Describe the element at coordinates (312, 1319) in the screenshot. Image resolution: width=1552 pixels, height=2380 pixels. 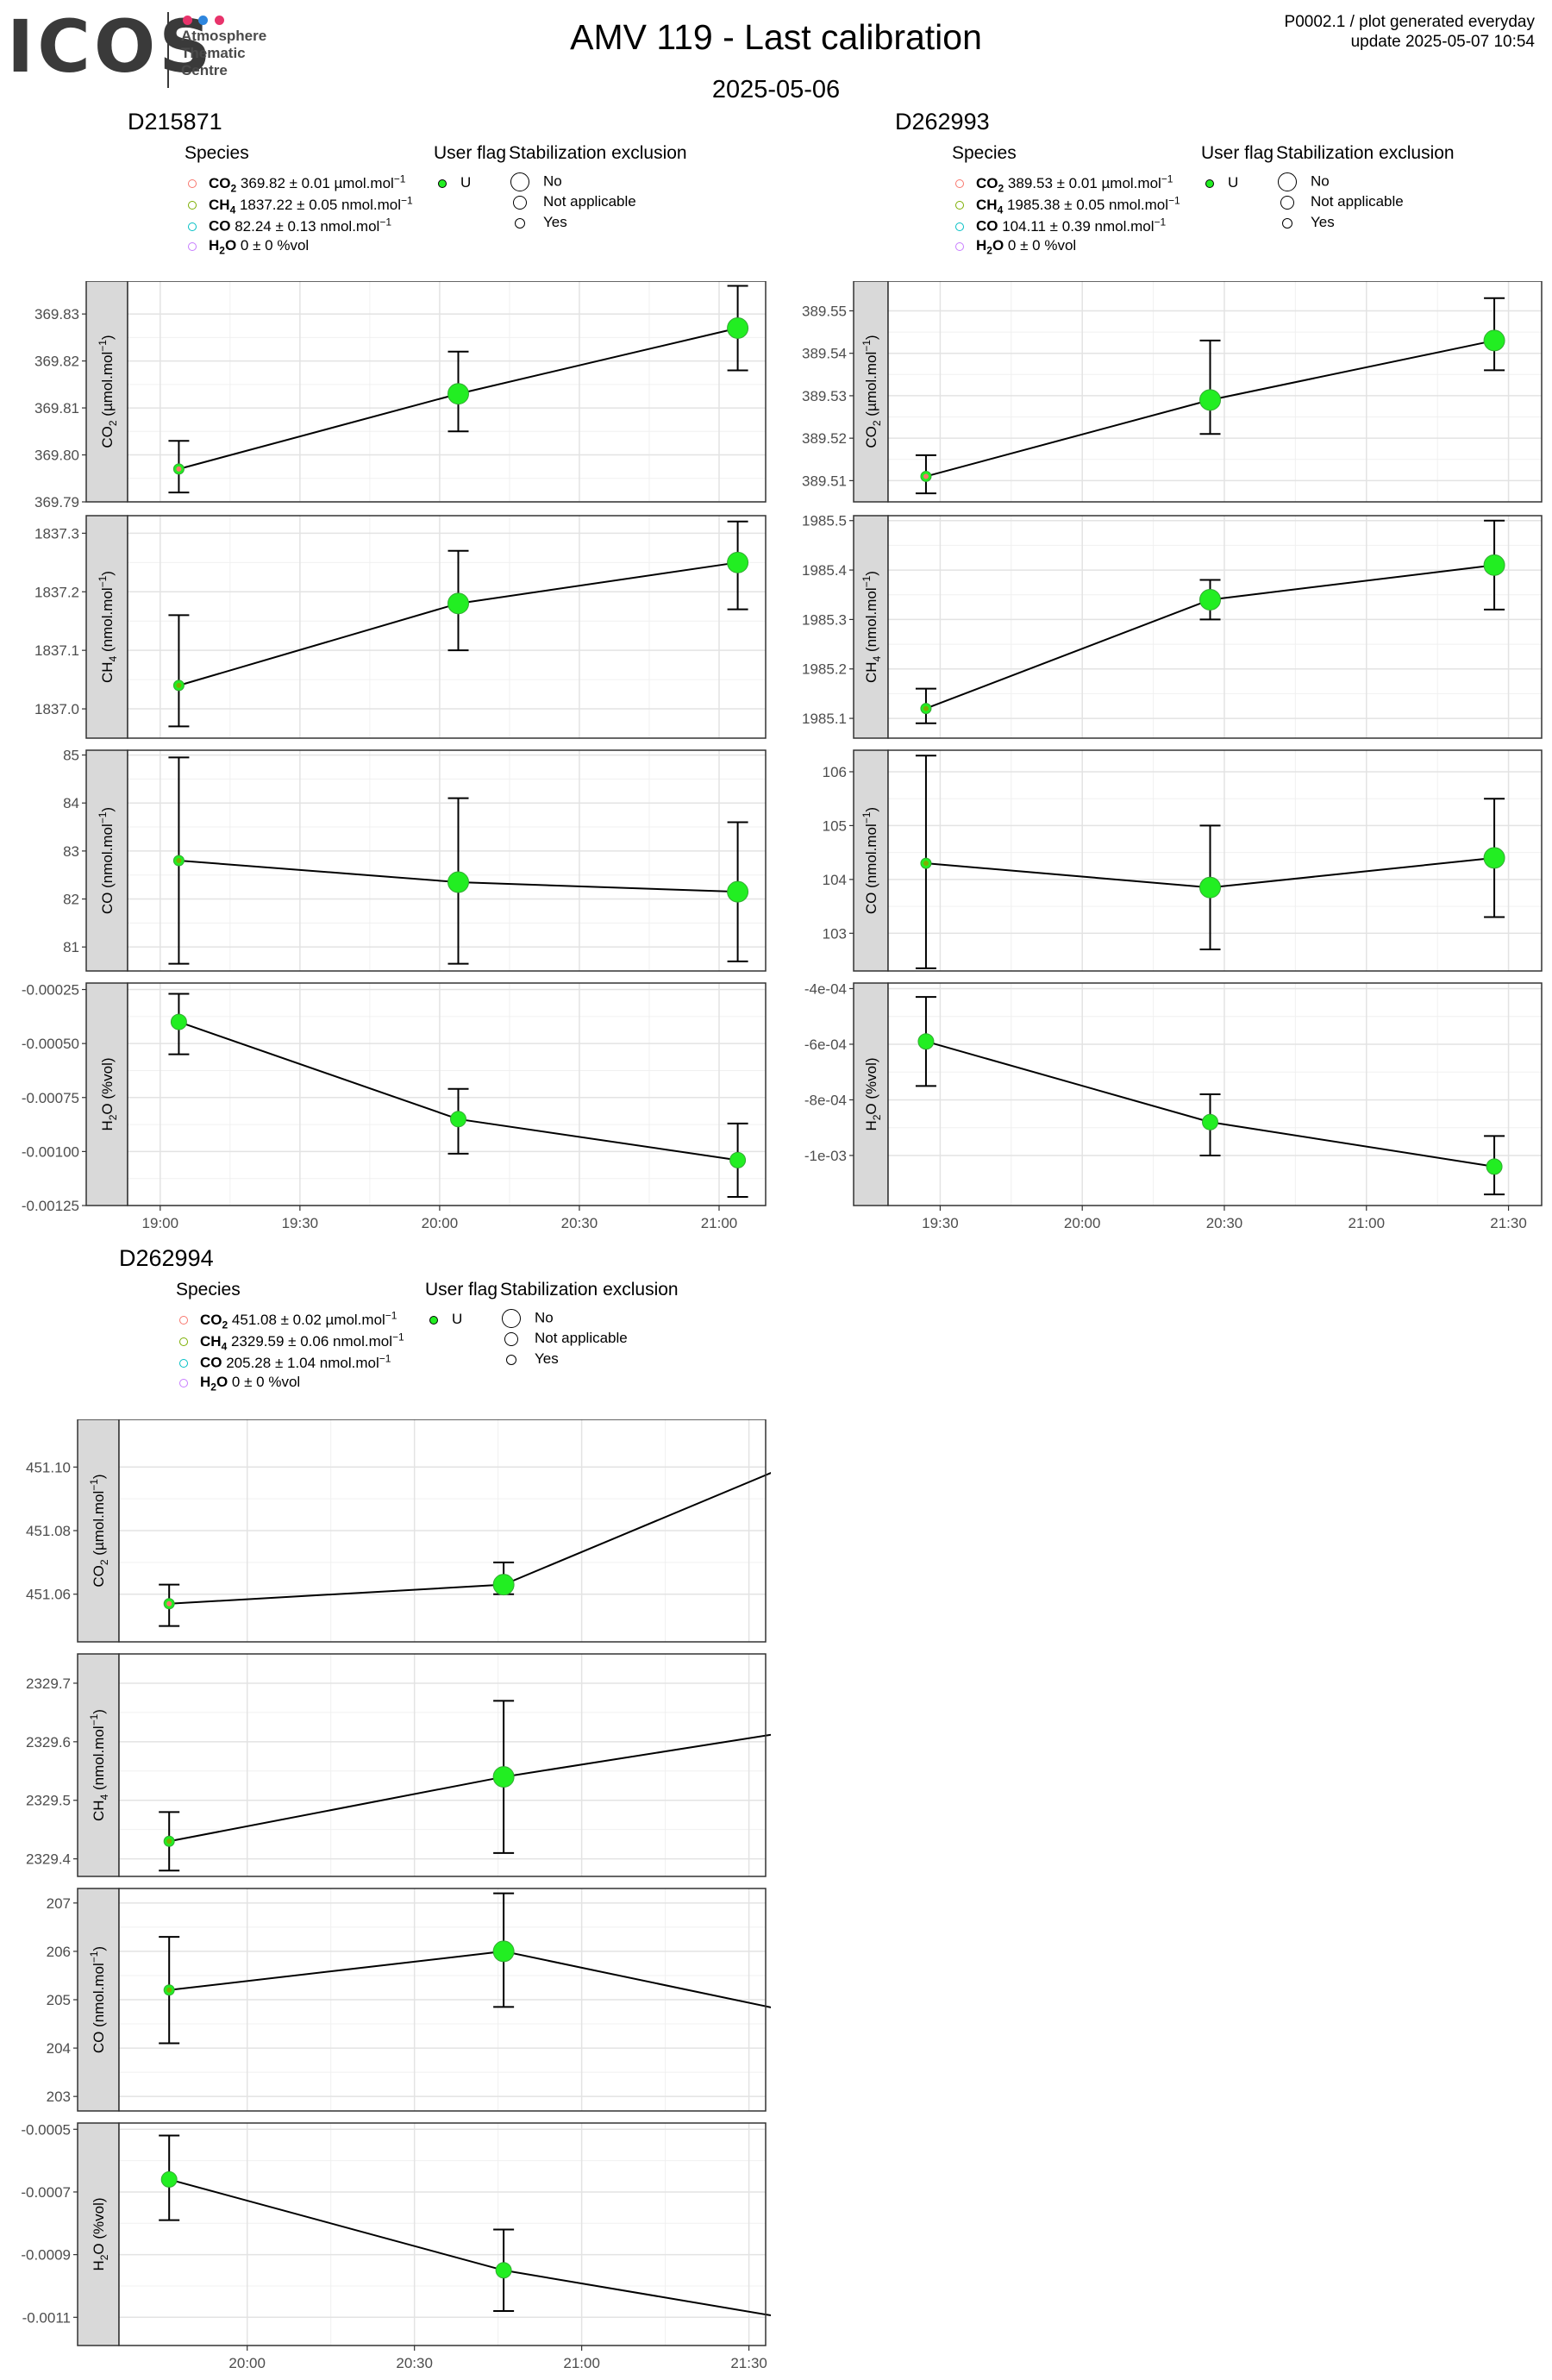
I see `species-value: 451.08 ± 0.02 µmol.mol−1` at that location.